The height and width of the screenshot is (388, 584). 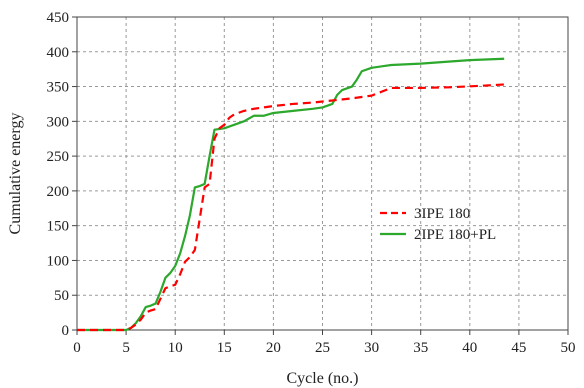 I want to click on x-tick-label: 25, so click(x=322, y=348).